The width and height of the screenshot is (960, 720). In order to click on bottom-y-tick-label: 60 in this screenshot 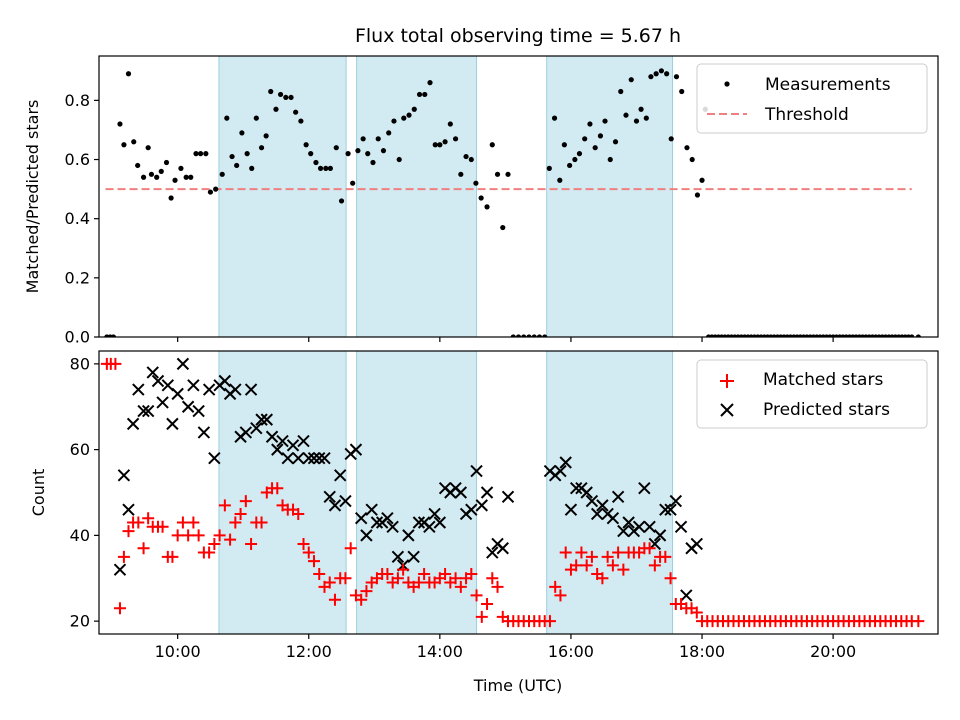, I will do `click(80, 449)`.